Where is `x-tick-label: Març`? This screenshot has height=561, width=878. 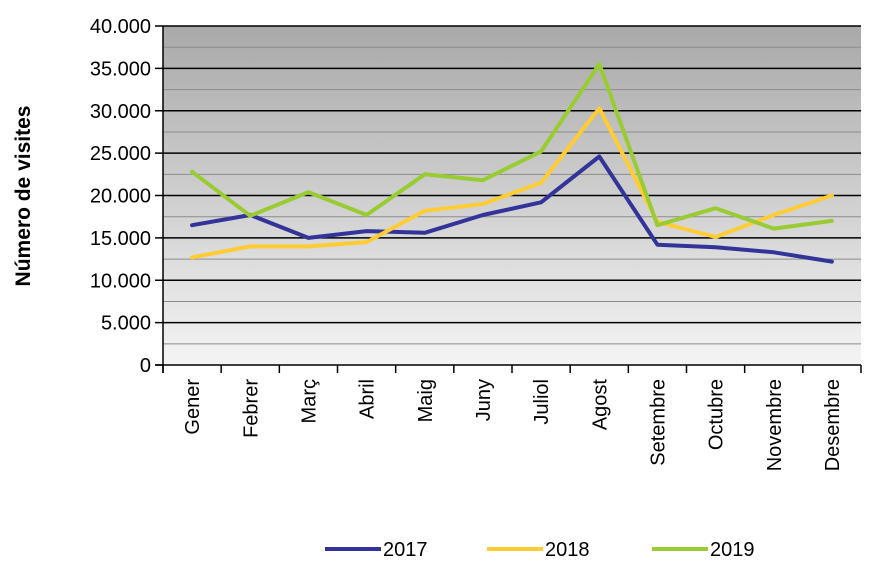
x-tick-label: Març is located at coordinates (309, 401).